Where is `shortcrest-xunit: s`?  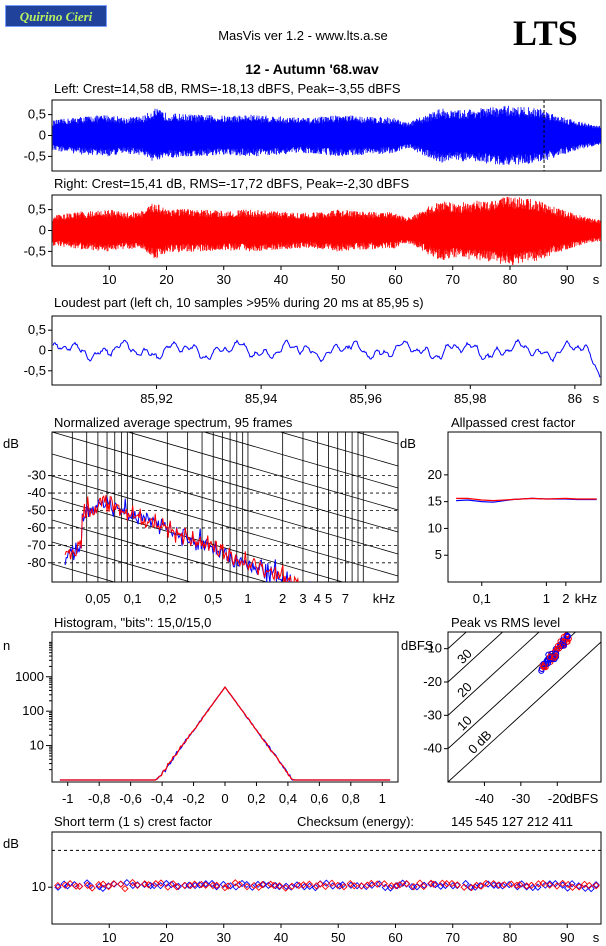
shortcrest-xunit: s is located at coordinates (596, 937).